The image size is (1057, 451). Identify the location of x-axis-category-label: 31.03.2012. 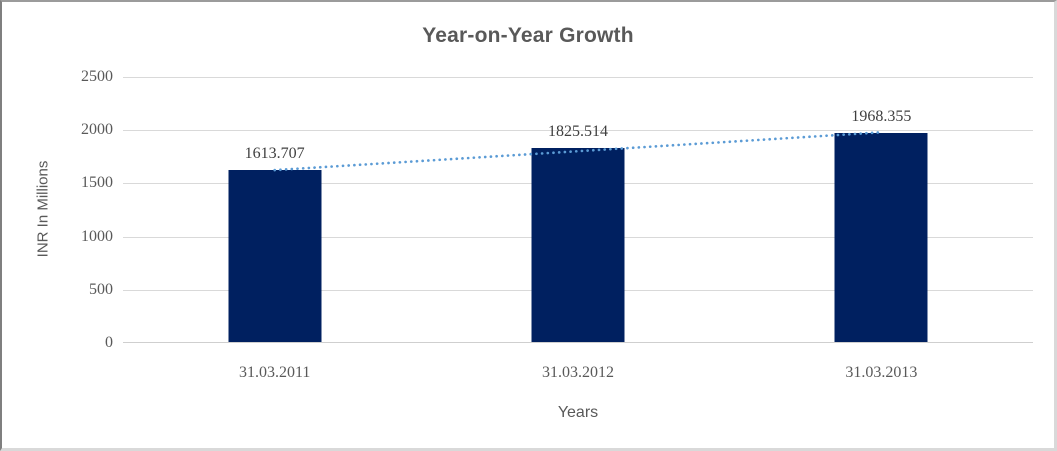
(578, 372).